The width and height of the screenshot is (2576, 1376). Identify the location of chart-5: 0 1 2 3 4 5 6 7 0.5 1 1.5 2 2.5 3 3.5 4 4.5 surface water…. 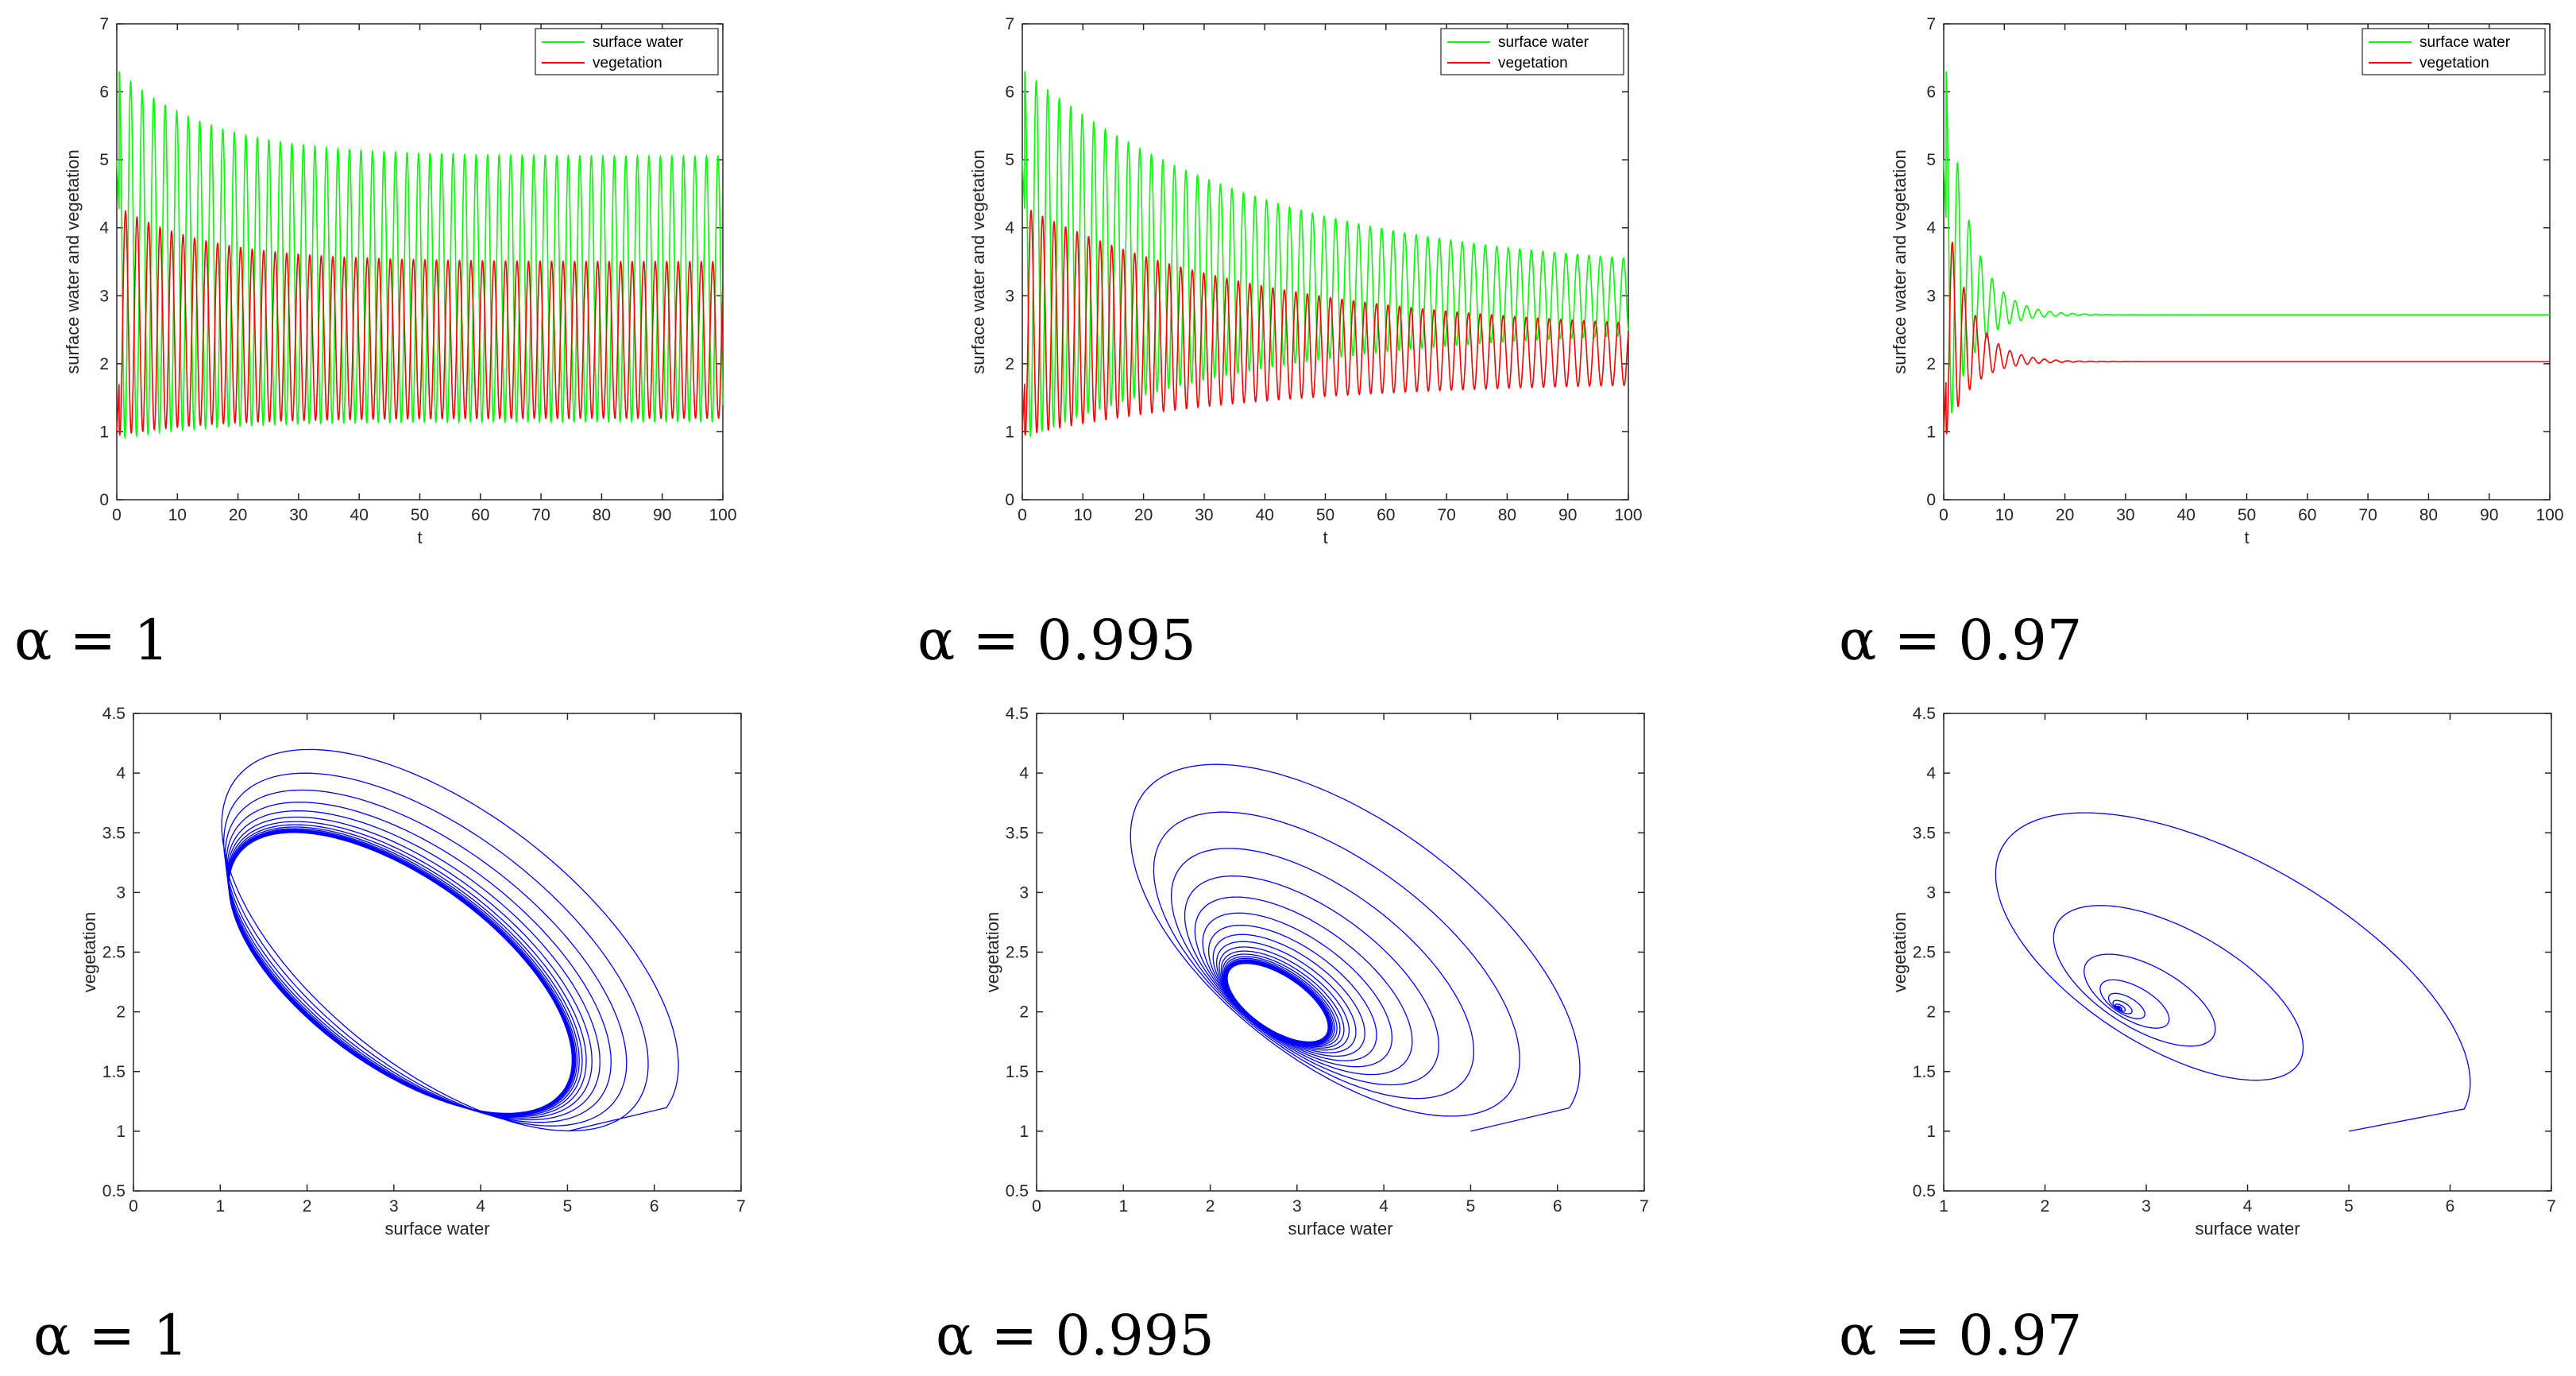
(1316, 972).